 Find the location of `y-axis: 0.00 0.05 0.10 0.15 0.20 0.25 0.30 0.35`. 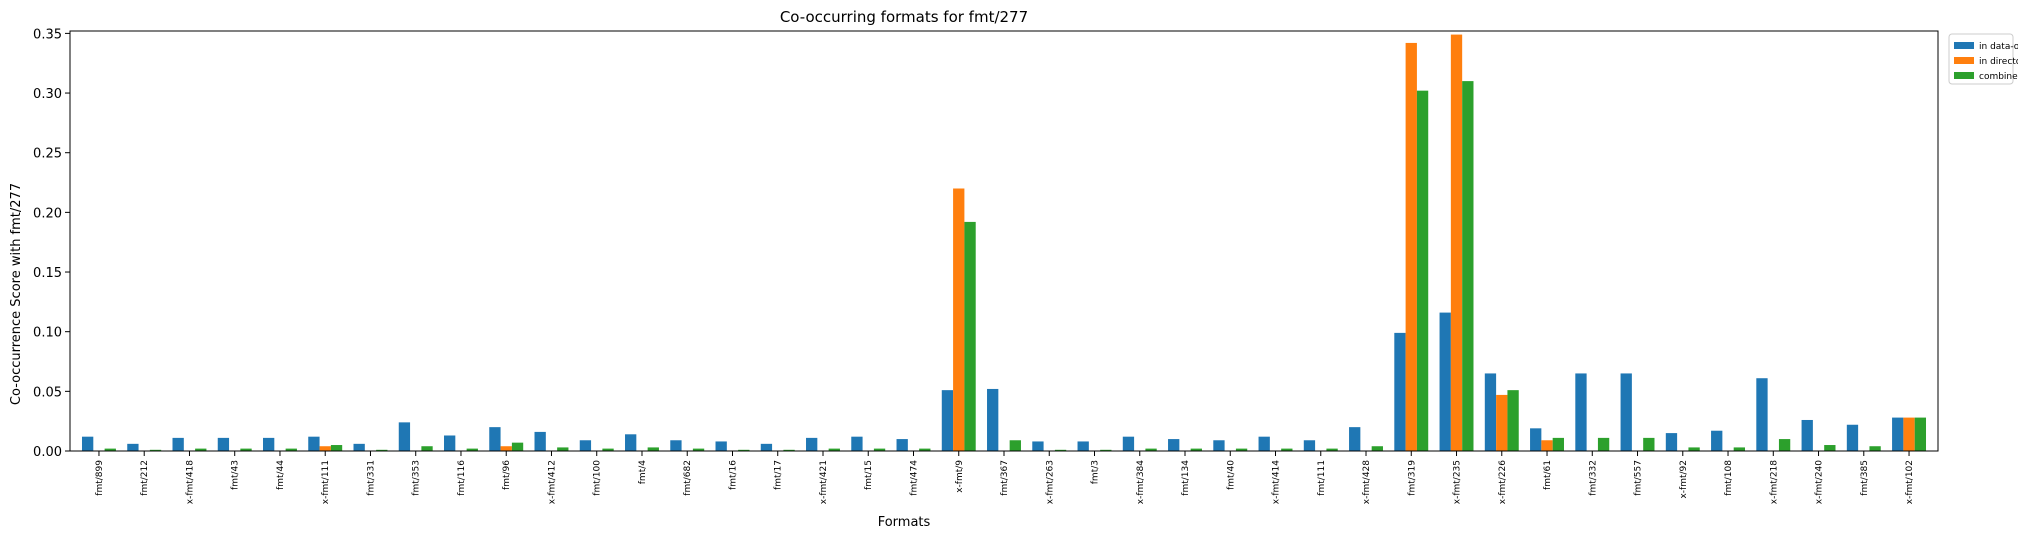

y-axis: 0.00 0.05 0.10 0.15 0.20 0.25 0.30 0.35 is located at coordinates (51, 243).